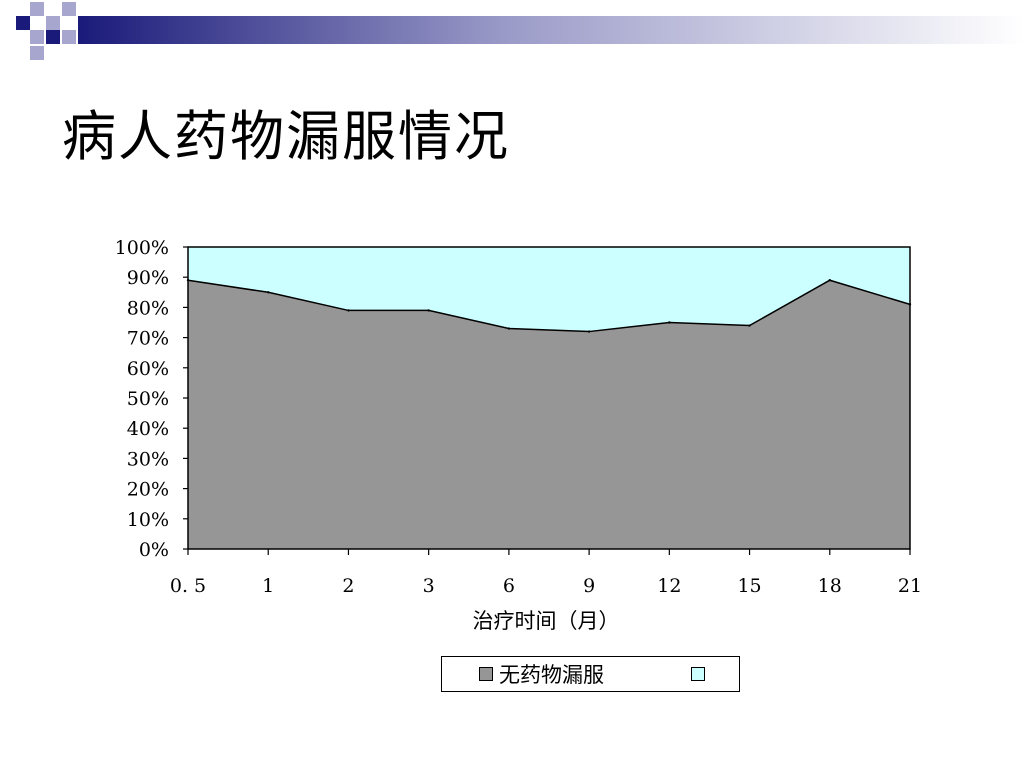  I want to click on x-tick-label: 9, so click(589, 586).